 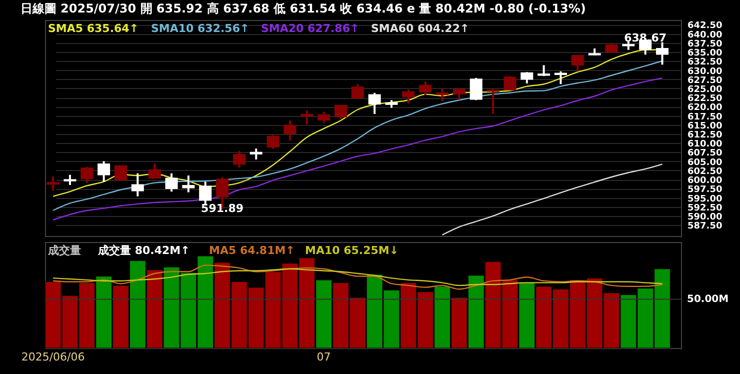 What do you see at coordinates (303, 9) in the screenshot?
I see `chart-title: 日線圖 2025/07/30 開 635.92 高 637.68 低 631.54 收 634.46 e 量 80.42M -0.80 (-0.13%)` at bounding box center [303, 9].